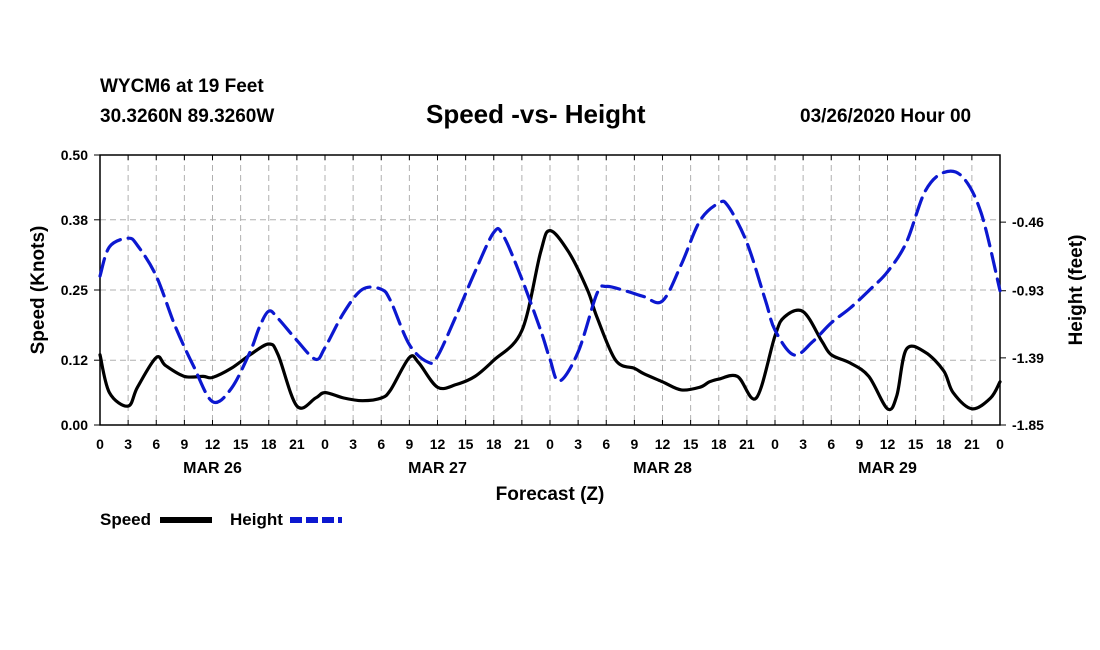  What do you see at coordinates (886, 116) in the screenshot?
I see `forecast-timestamp: 03/26/2020 Hour 00` at bounding box center [886, 116].